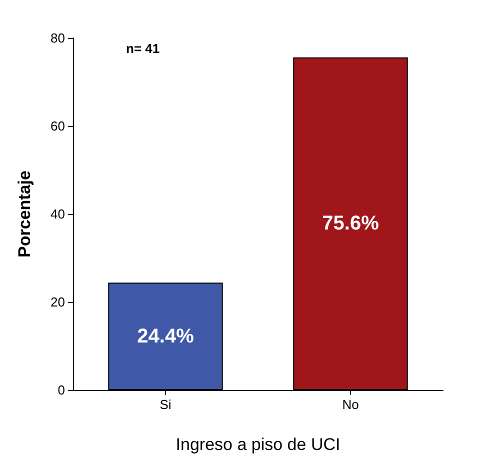  What do you see at coordinates (61, 390) in the screenshot?
I see `y-tick-label: 0` at bounding box center [61, 390].